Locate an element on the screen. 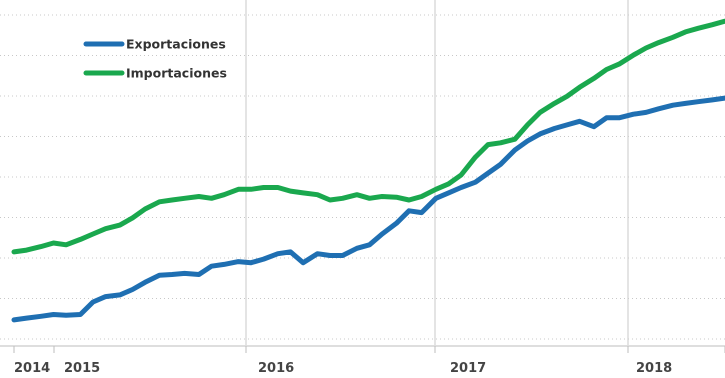  legend-label-exportaciones: Exportaciones is located at coordinates (176, 44).